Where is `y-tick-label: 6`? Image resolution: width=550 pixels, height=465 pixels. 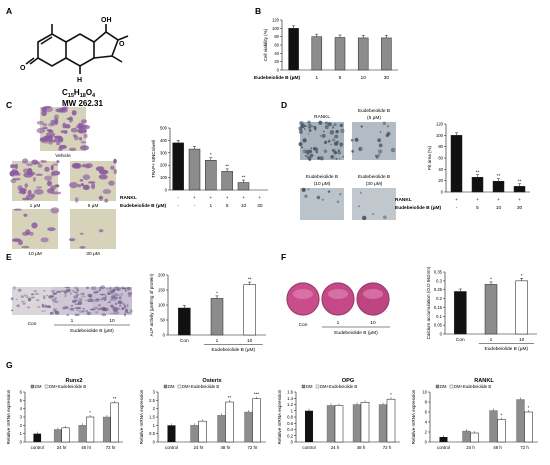 y-tick-label: 6 is located at coordinates (426, 412).